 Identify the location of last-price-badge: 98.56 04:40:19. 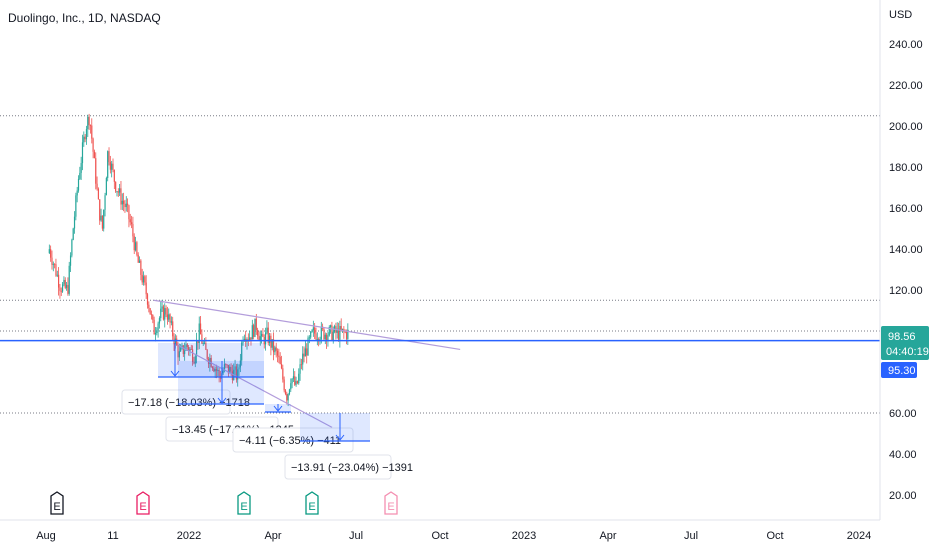
(905, 343).